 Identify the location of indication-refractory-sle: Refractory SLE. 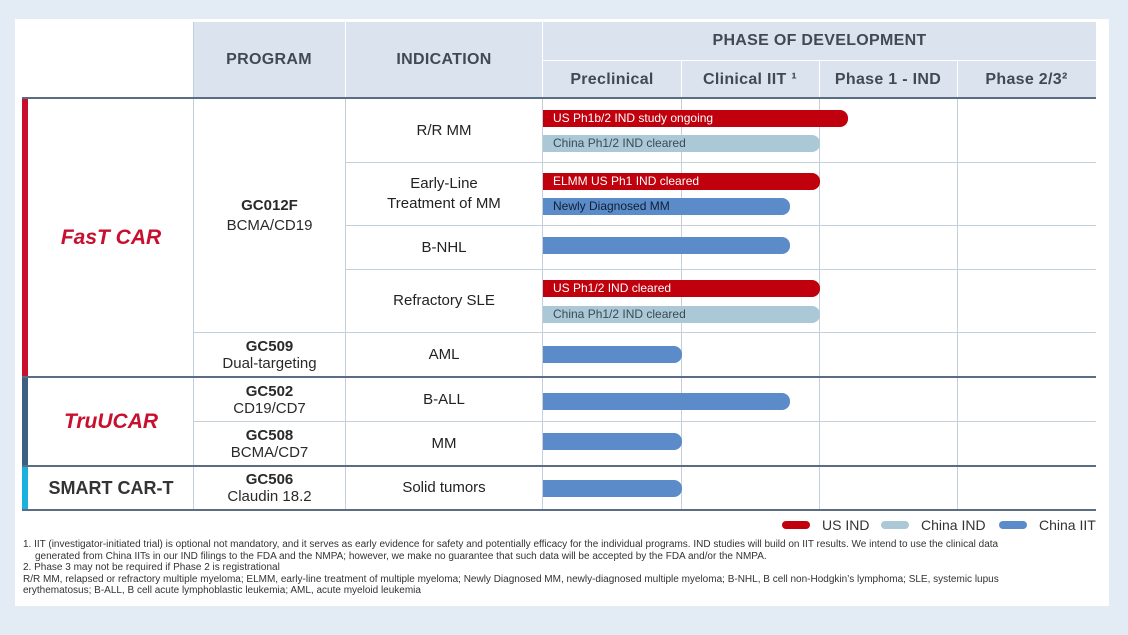
(444, 300).